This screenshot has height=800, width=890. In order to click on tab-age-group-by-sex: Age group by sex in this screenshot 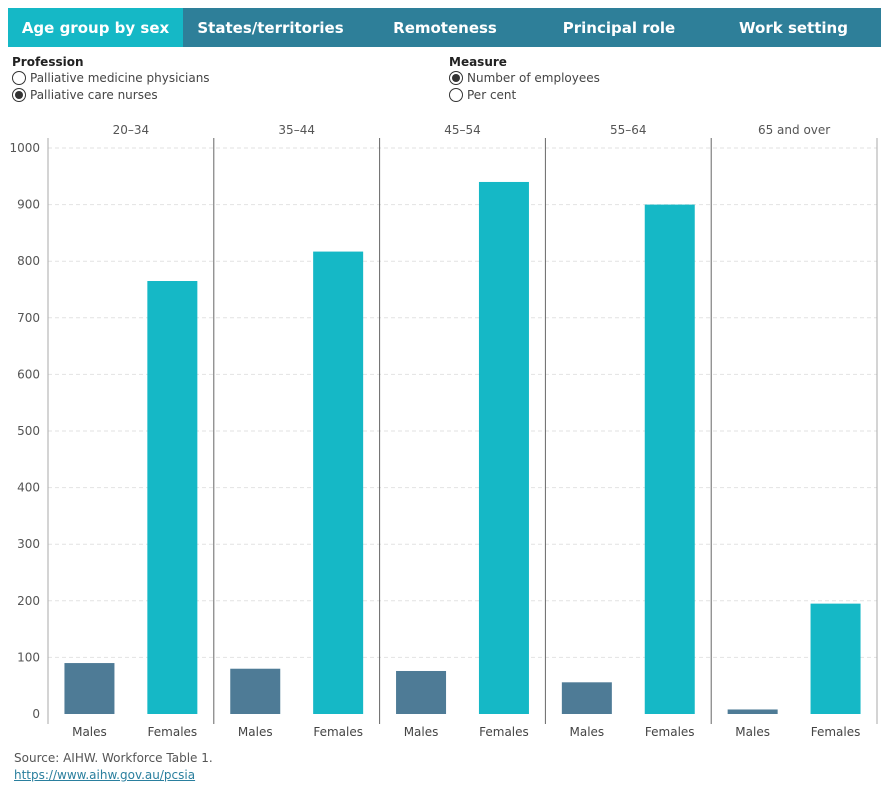, I will do `click(95, 27)`.